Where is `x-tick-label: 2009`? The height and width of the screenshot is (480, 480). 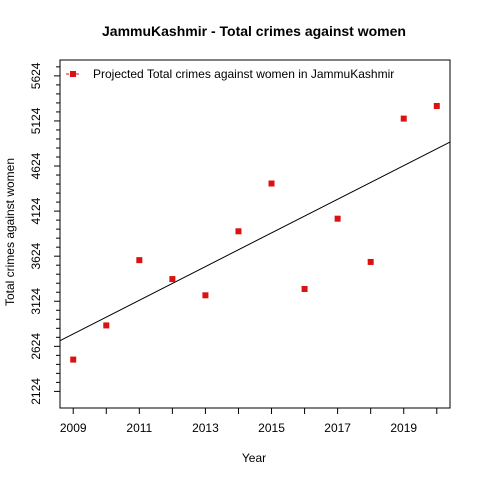 x-tick-label: 2009 is located at coordinates (73, 428).